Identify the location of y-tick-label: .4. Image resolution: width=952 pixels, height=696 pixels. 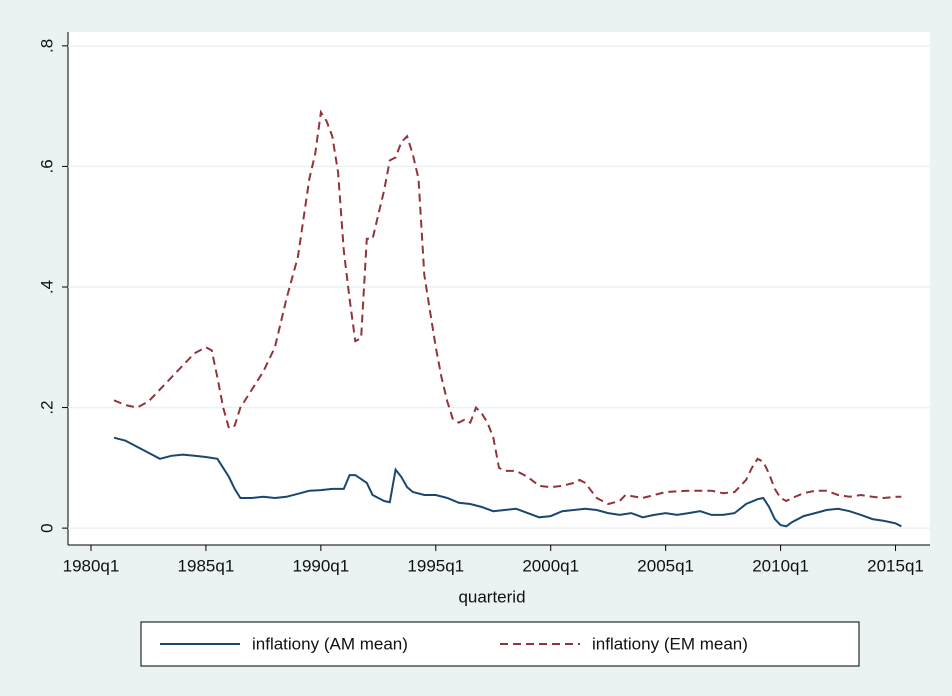
(46, 287).